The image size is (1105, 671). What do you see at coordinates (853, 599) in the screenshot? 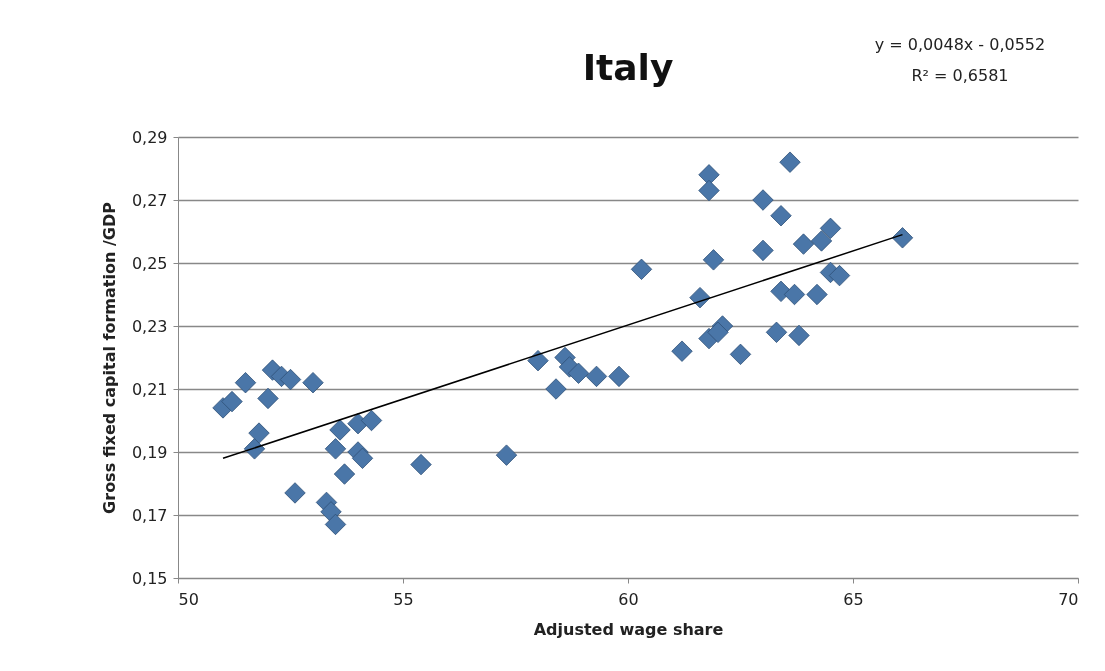
I see `x-tick-label: 65` at bounding box center [853, 599].